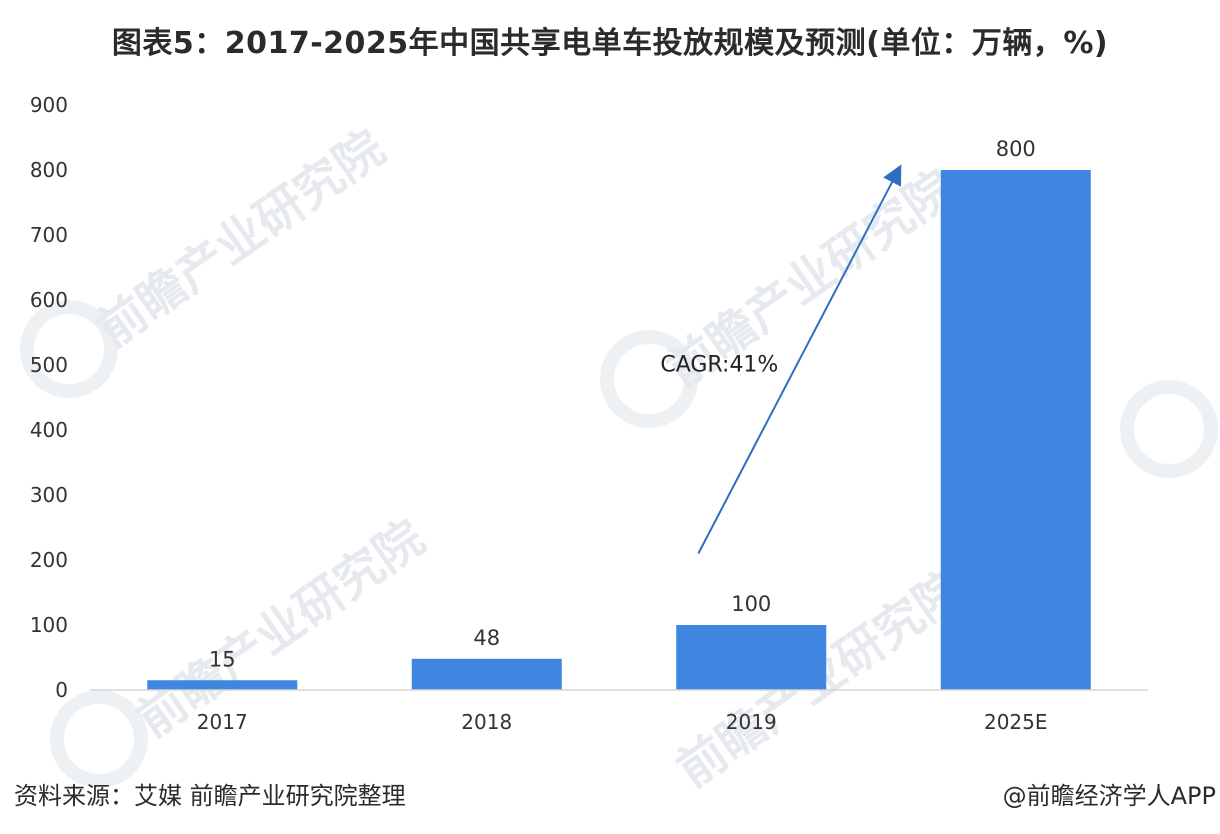 This screenshot has width=1220, height=834. I want to click on y-tick-label: 0, so click(61, 690).